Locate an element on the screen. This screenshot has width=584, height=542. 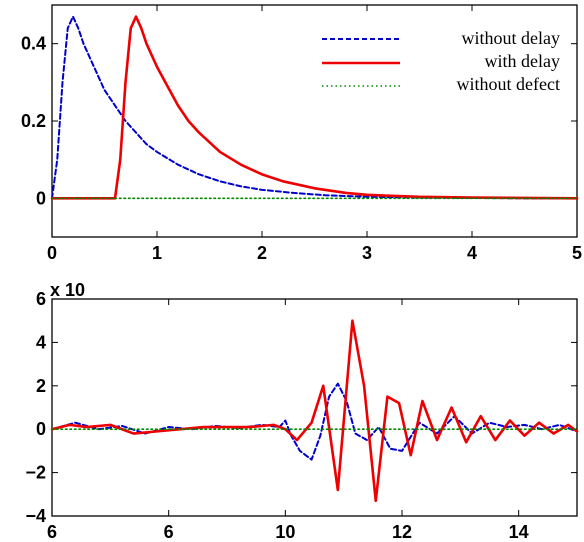
y-tick-label-top-1: 0.2 is located at coordinates (33, 121).